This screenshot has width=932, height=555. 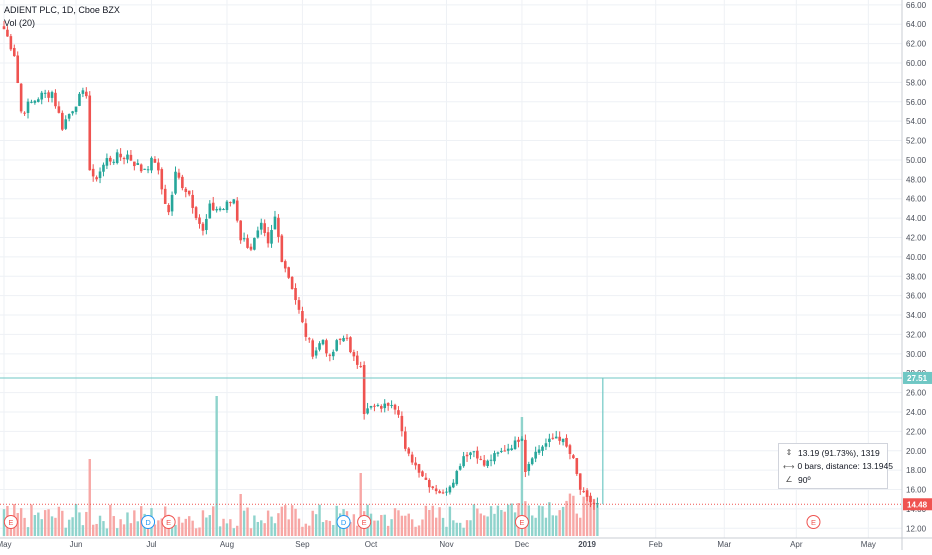 I want to click on measure-bars-text: 0 bars, distance: 13.1945, so click(x=845, y=466).